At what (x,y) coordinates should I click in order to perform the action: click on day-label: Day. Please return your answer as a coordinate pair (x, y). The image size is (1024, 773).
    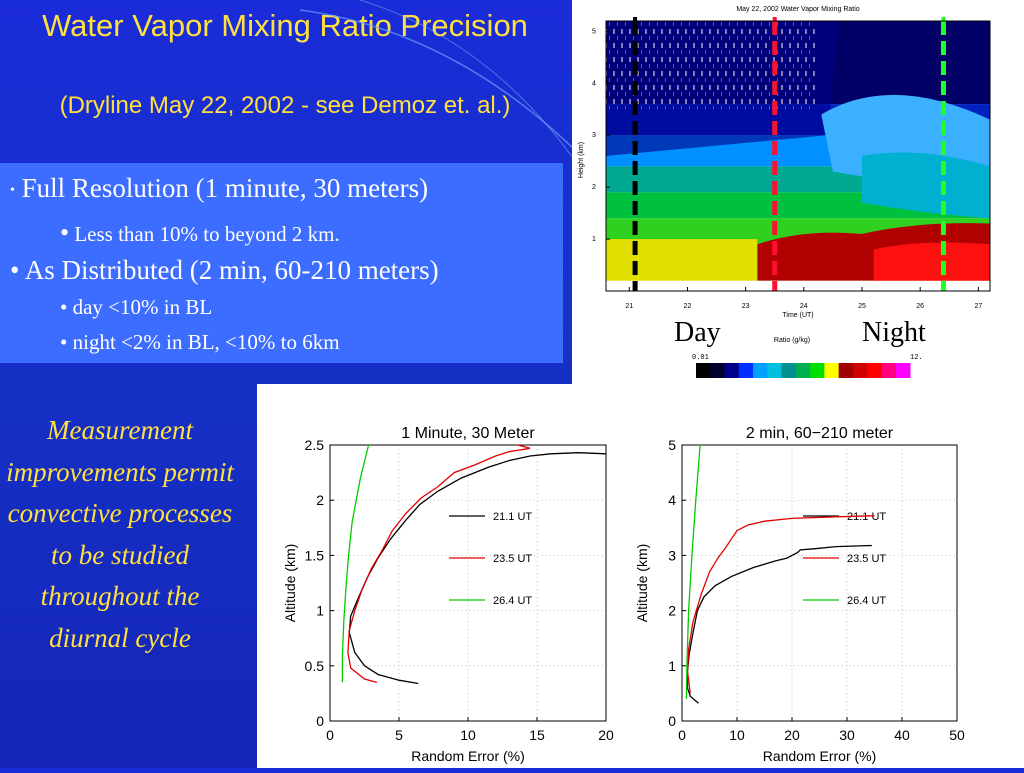
    Looking at the image, I should click on (697, 332).